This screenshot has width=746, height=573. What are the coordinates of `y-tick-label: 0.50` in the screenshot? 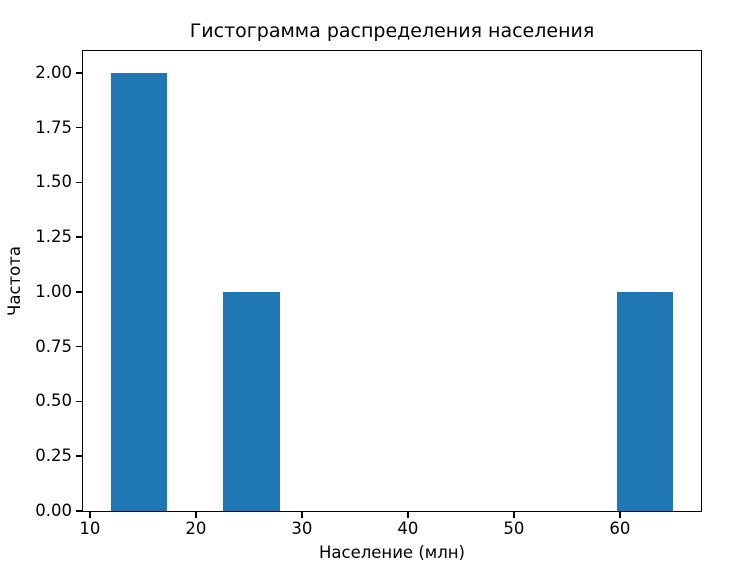 It's located at (53, 401).